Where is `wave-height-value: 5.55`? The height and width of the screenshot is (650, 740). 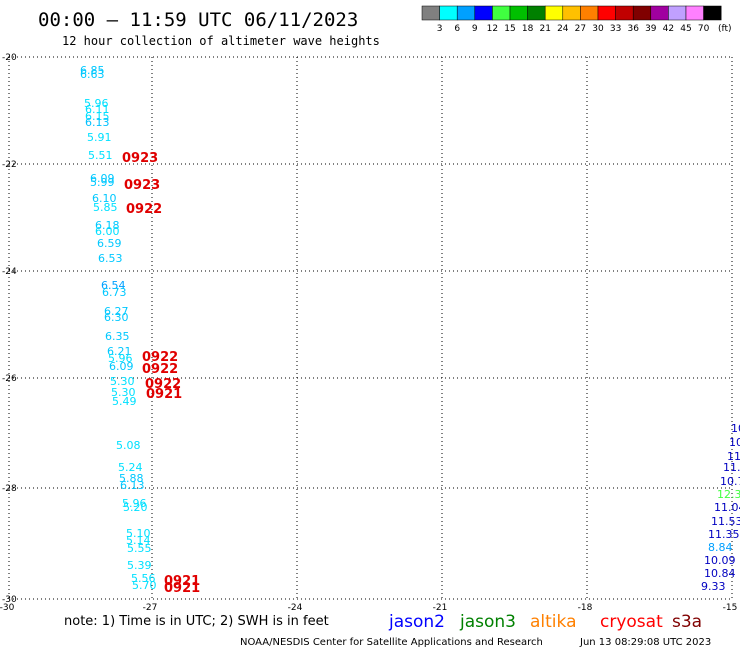 wave-height-value: 5.55 is located at coordinates (139, 548).